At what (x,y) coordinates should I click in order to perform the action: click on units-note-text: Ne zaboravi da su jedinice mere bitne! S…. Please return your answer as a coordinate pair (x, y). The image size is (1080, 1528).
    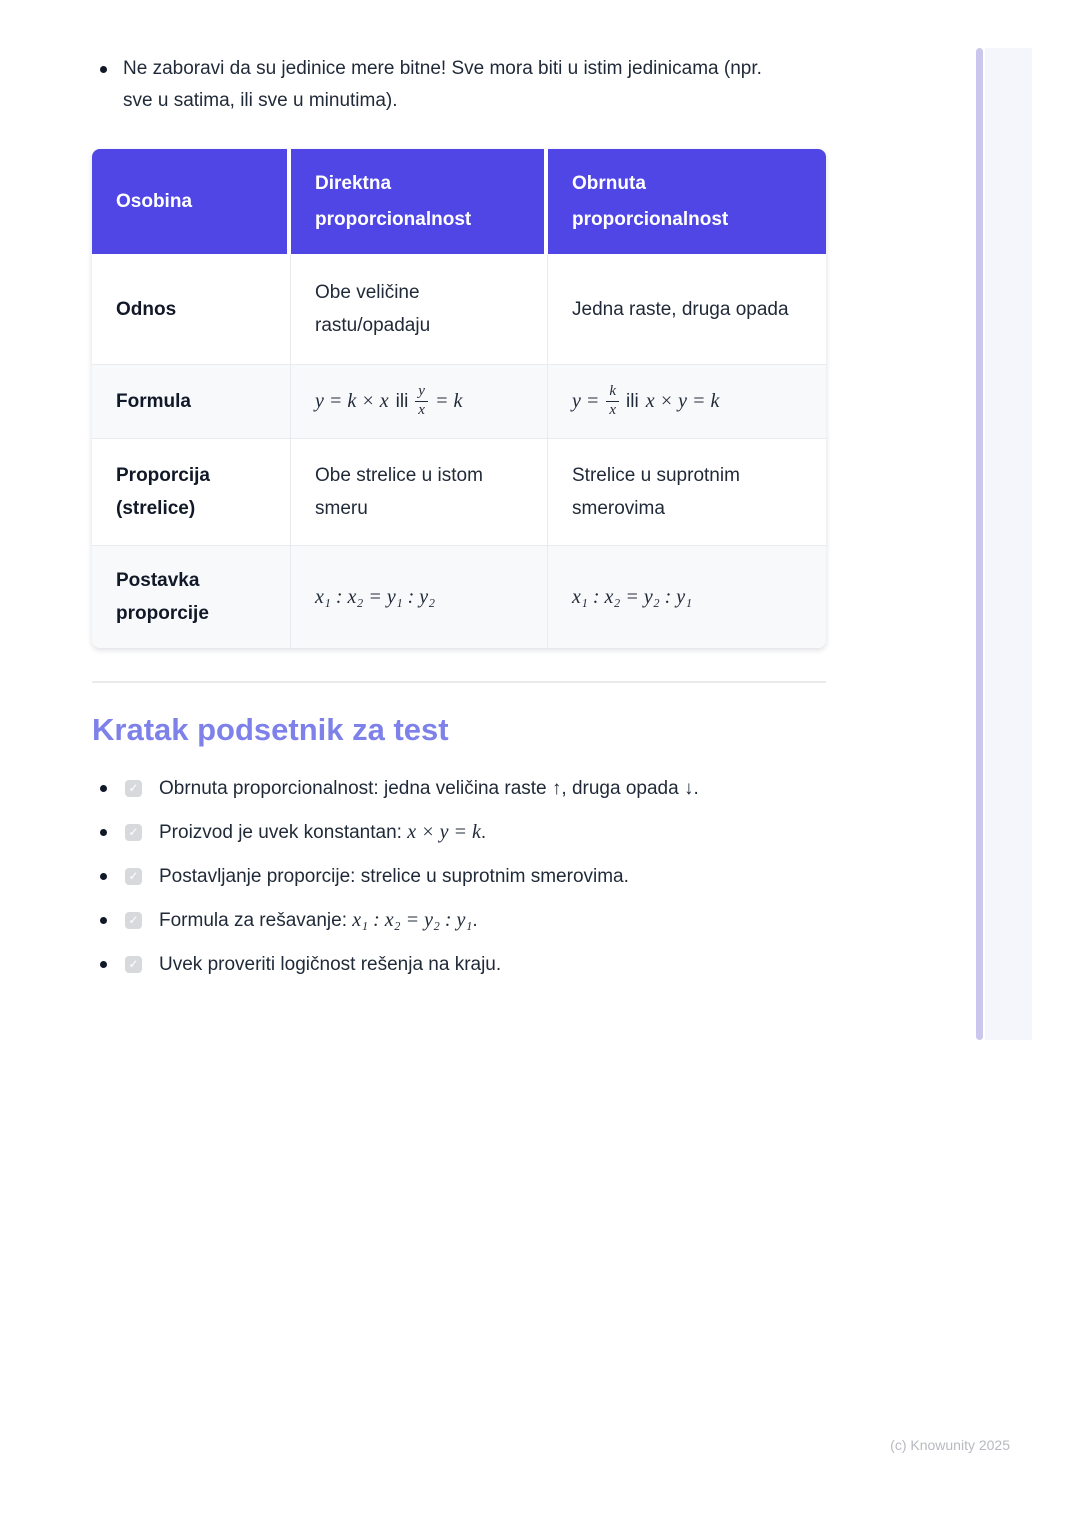
    Looking at the image, I should click on (442, 84).